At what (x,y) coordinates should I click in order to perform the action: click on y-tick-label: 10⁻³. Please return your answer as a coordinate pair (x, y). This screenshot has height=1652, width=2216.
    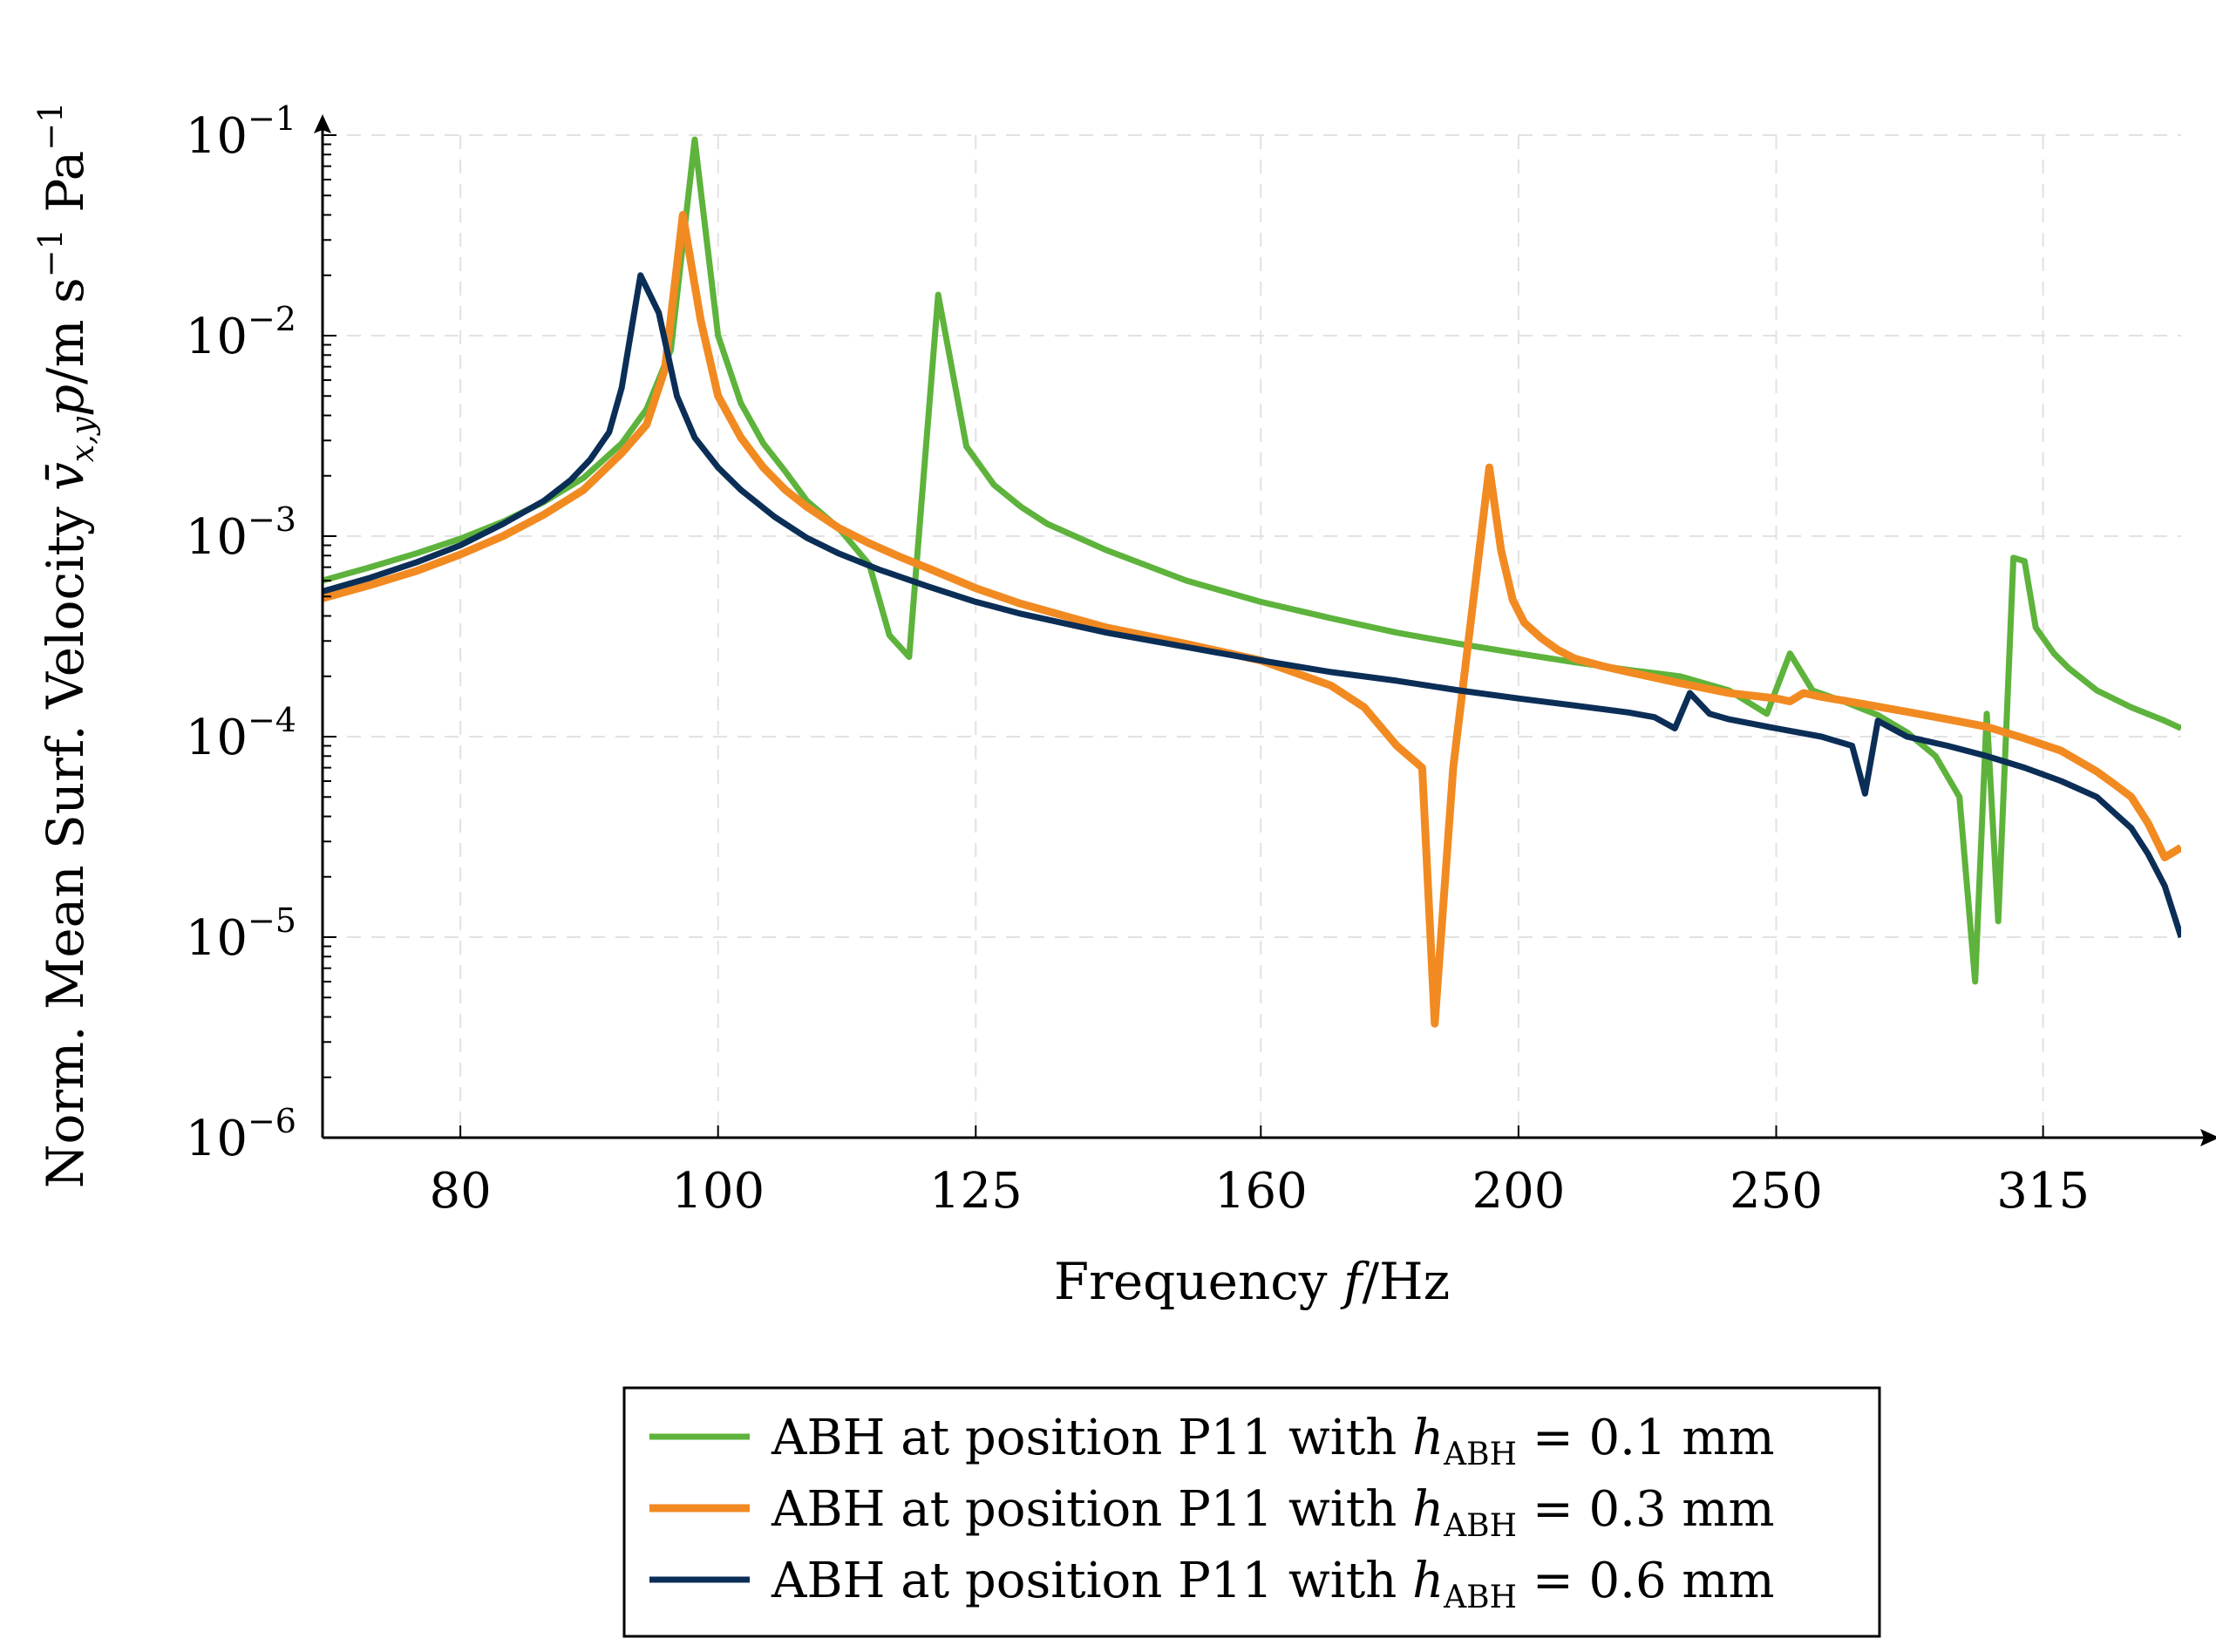
    Looking at the image, I should click on (241, 533).